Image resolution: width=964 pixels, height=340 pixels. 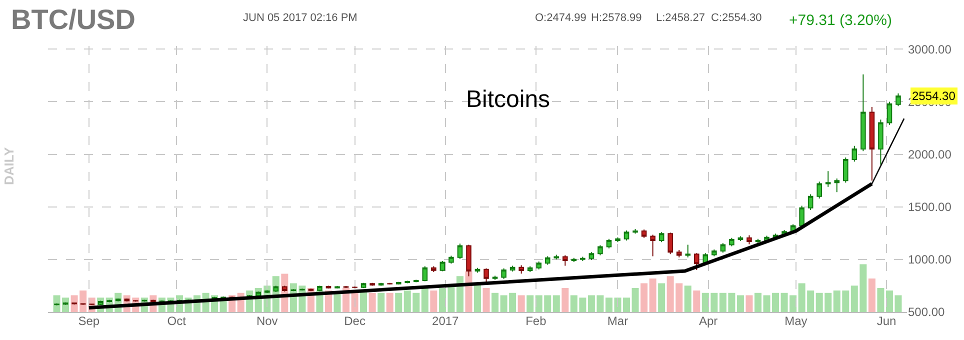 What do you see at coordinates (617, 321) in the screenshot?
I see `x-tick-label: Mar` at bounding box center [617, 321].